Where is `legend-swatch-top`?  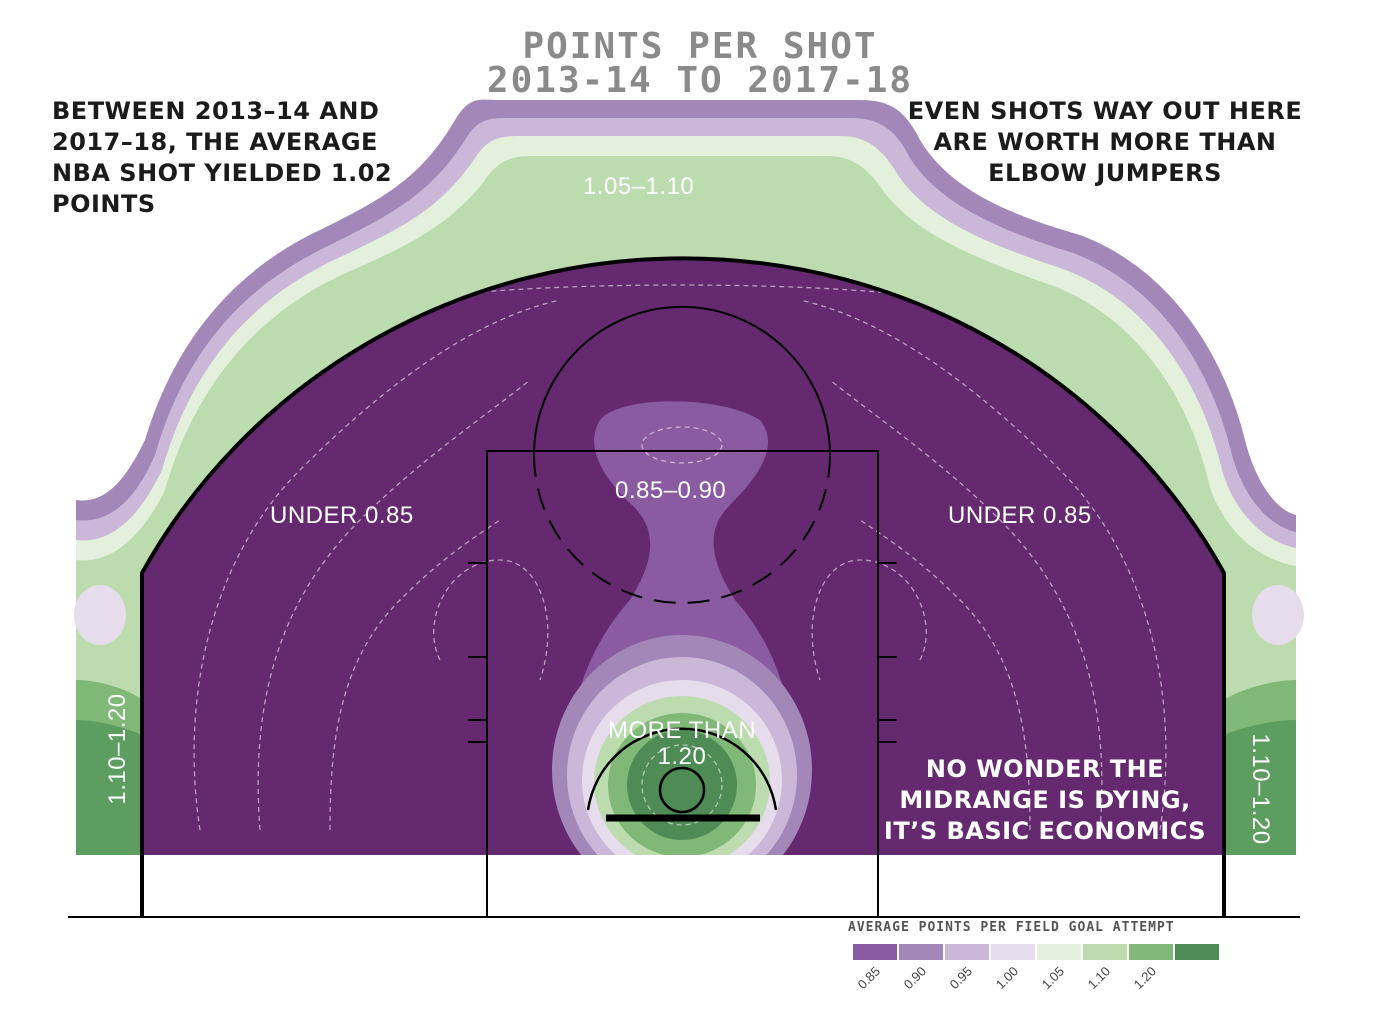 legend-swatch-top is located at coordinates (1197, 952).